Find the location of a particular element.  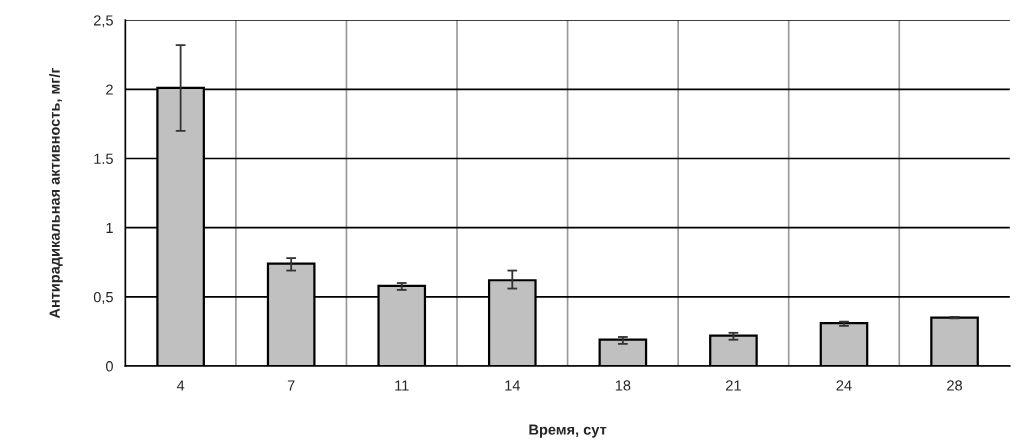

y-tick-label: 1 is located at coordinates (109, 227).